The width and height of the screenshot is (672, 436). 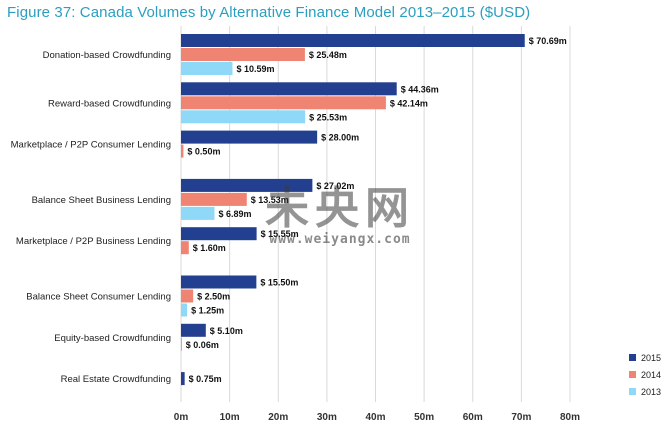 What do you see at coordinates (570, 417) in the screenshot?
I see `x-tick-label: 80m` at bounding box center [570, 417].